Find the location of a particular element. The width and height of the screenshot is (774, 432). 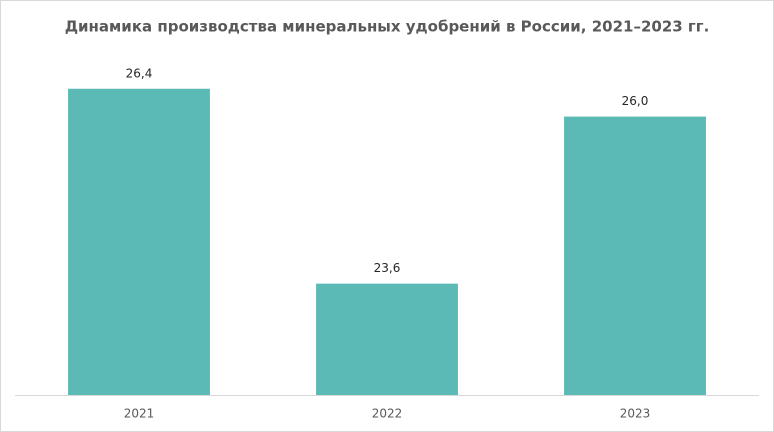

value-label: 26,4 is located at coordinates (139, 73).